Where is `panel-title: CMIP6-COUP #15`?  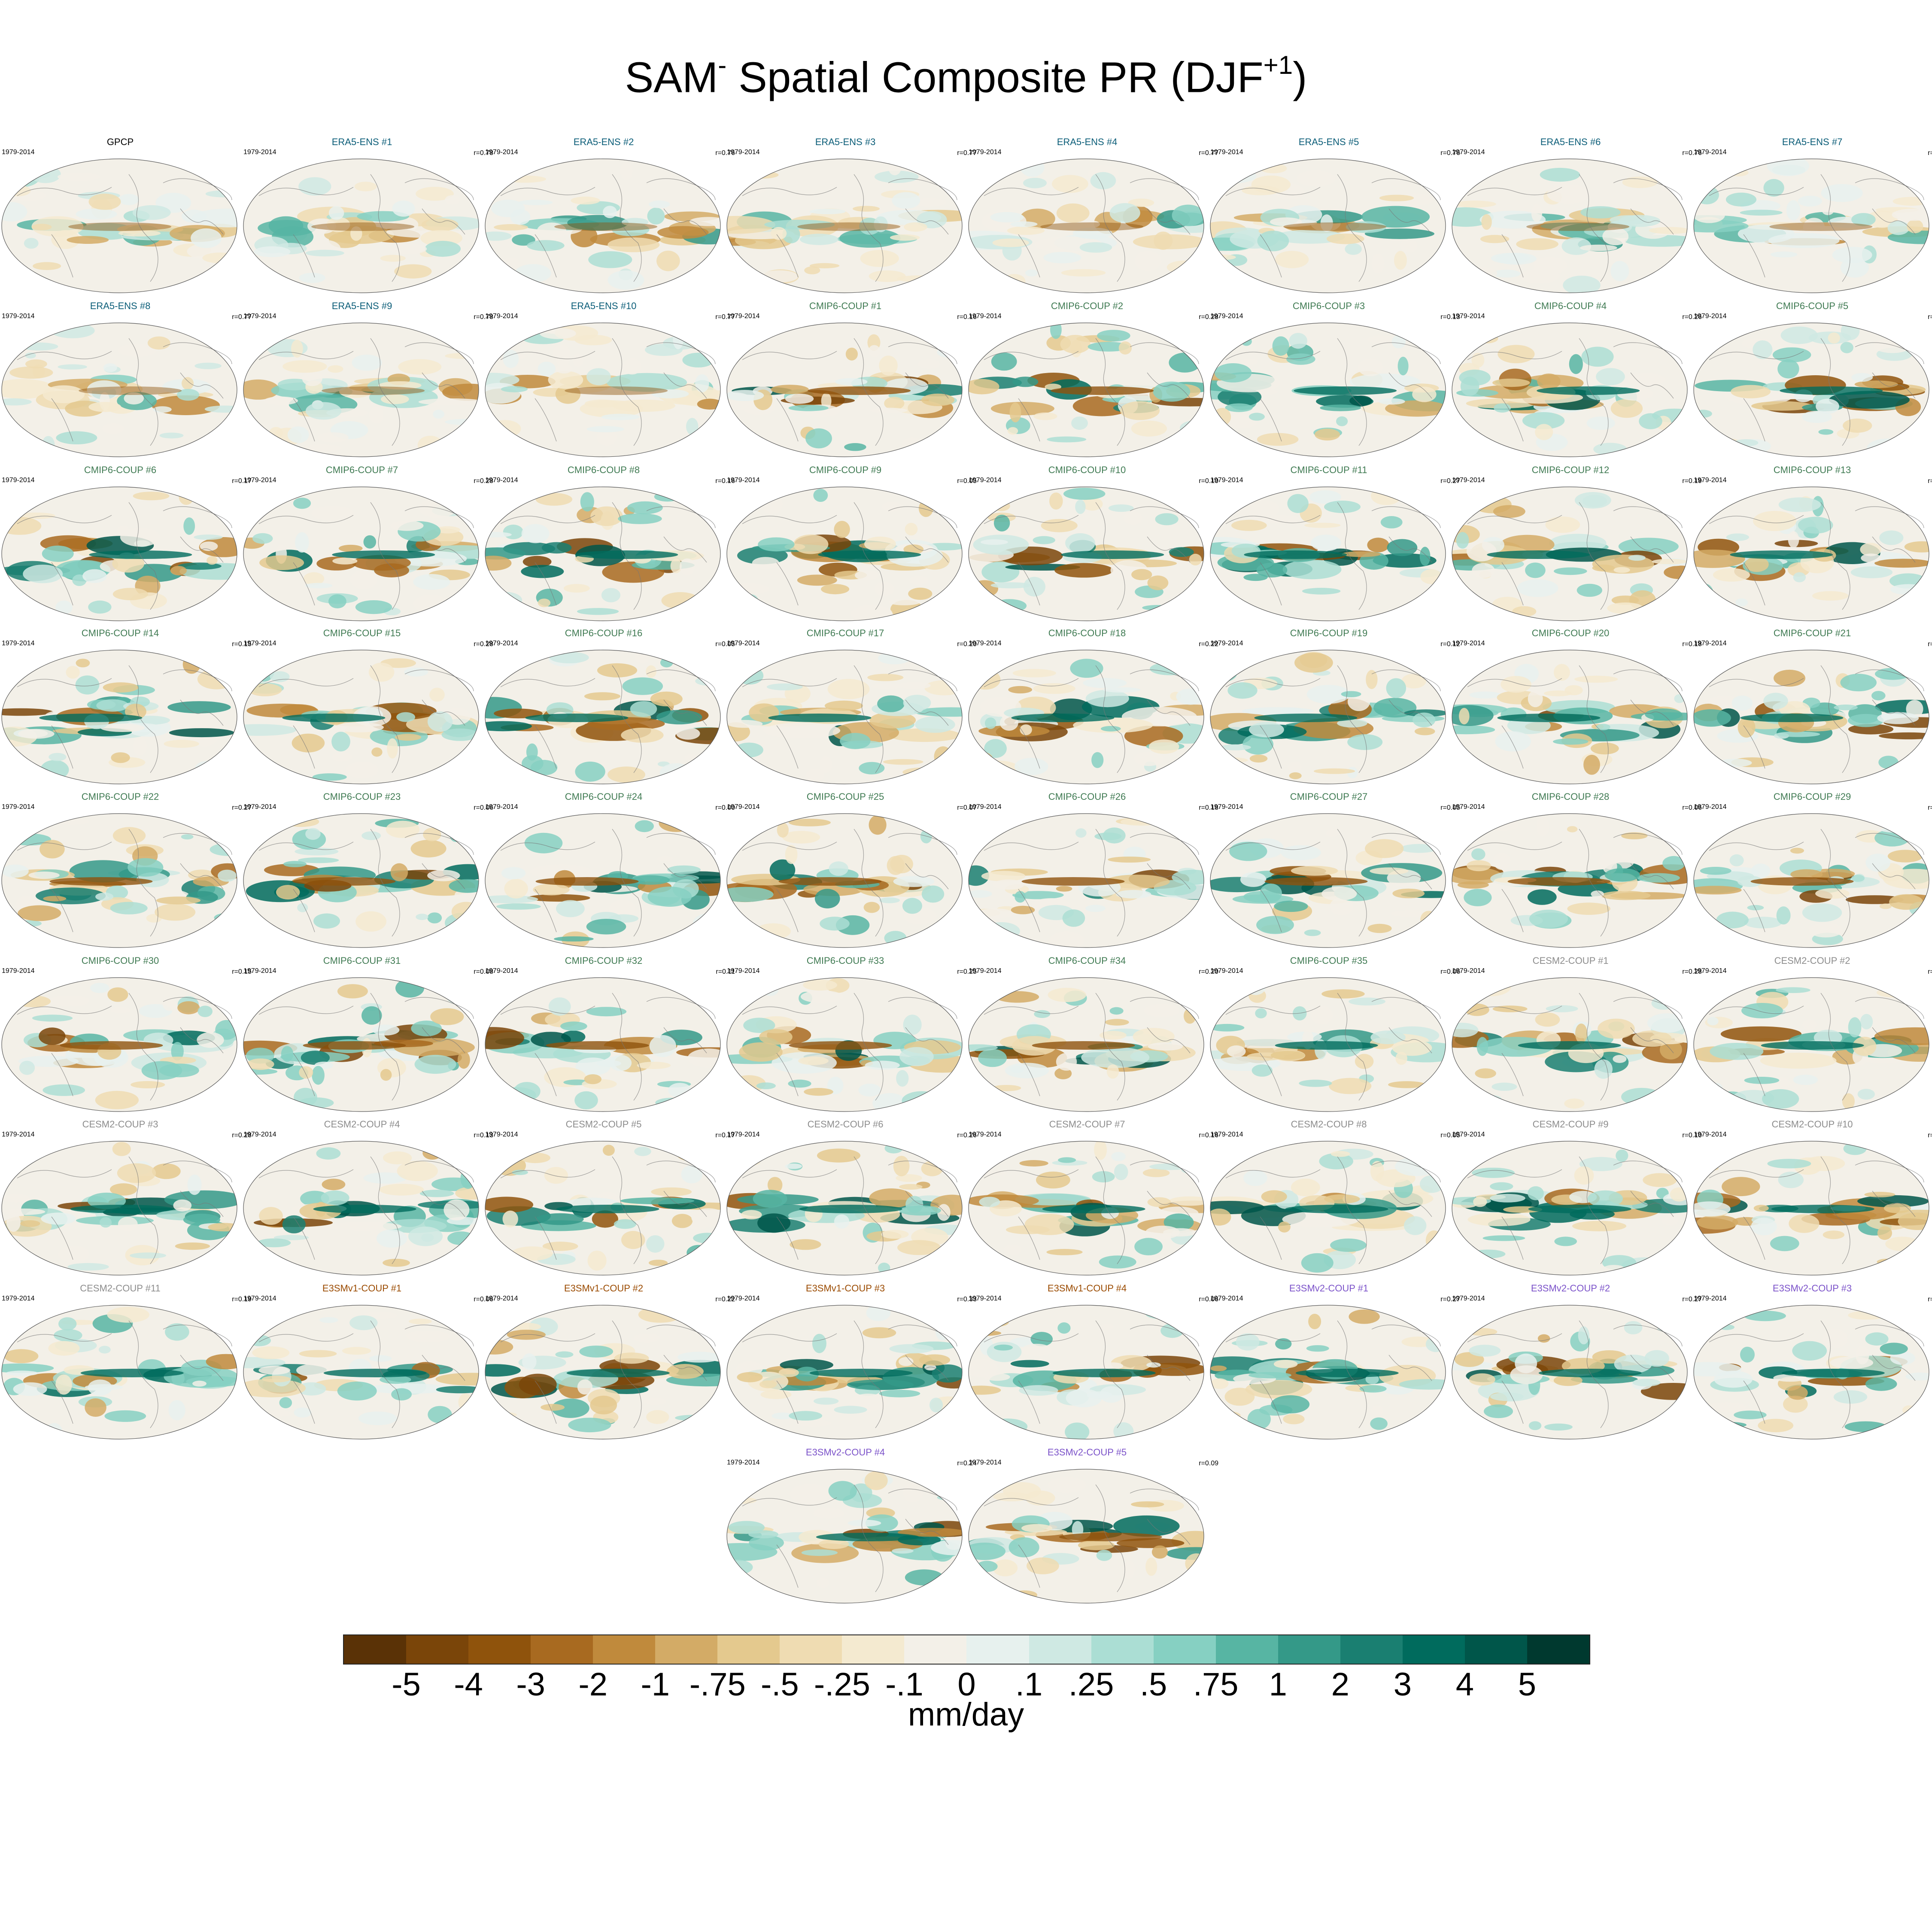
panel-title: CMIP6-COUP #15 is located at coordinates (362, 633).